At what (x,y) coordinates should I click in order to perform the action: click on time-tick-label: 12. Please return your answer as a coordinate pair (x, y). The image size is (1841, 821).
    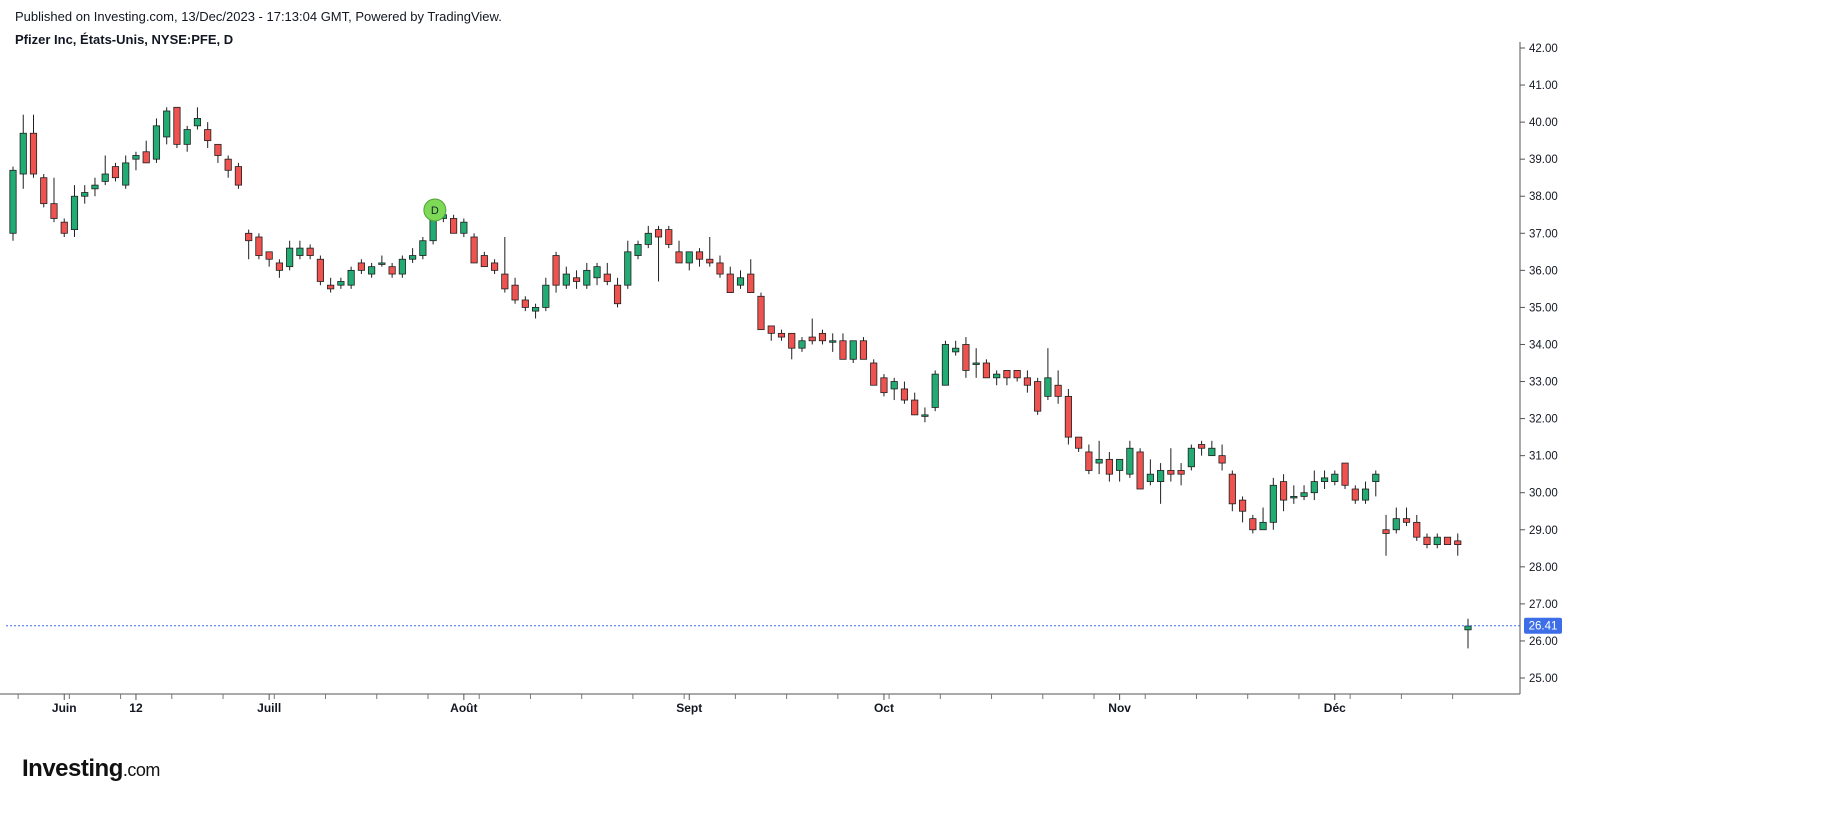
    Looking at the image, I should click on (136, 708).